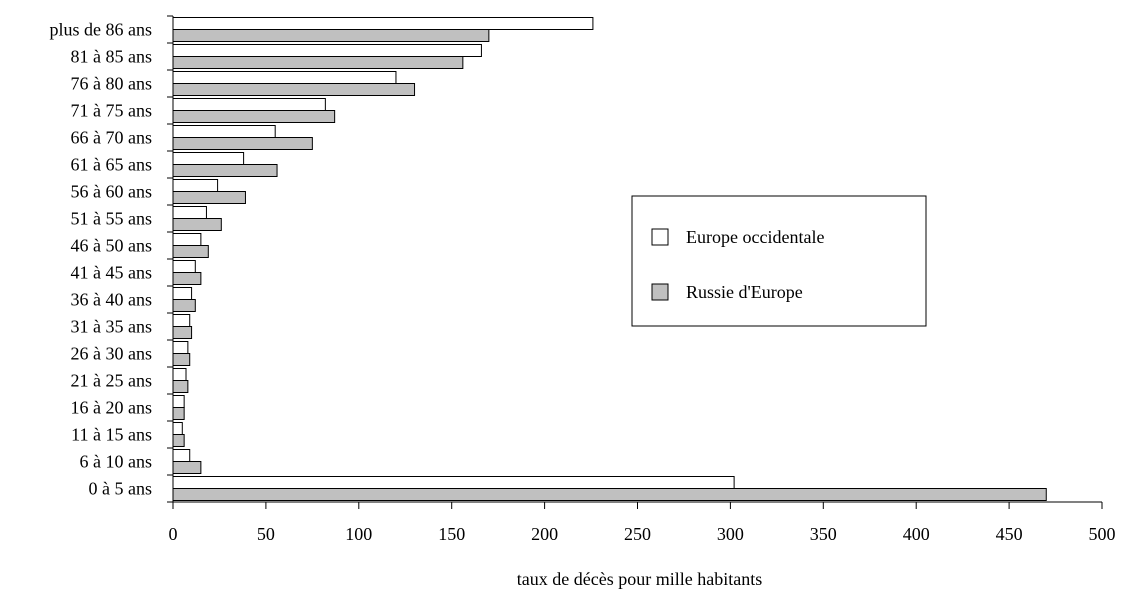  What do you see at coordinates (266, 534) in the screenshot?
I see `x-tick-label: 50` at bounding box center [266, 534].